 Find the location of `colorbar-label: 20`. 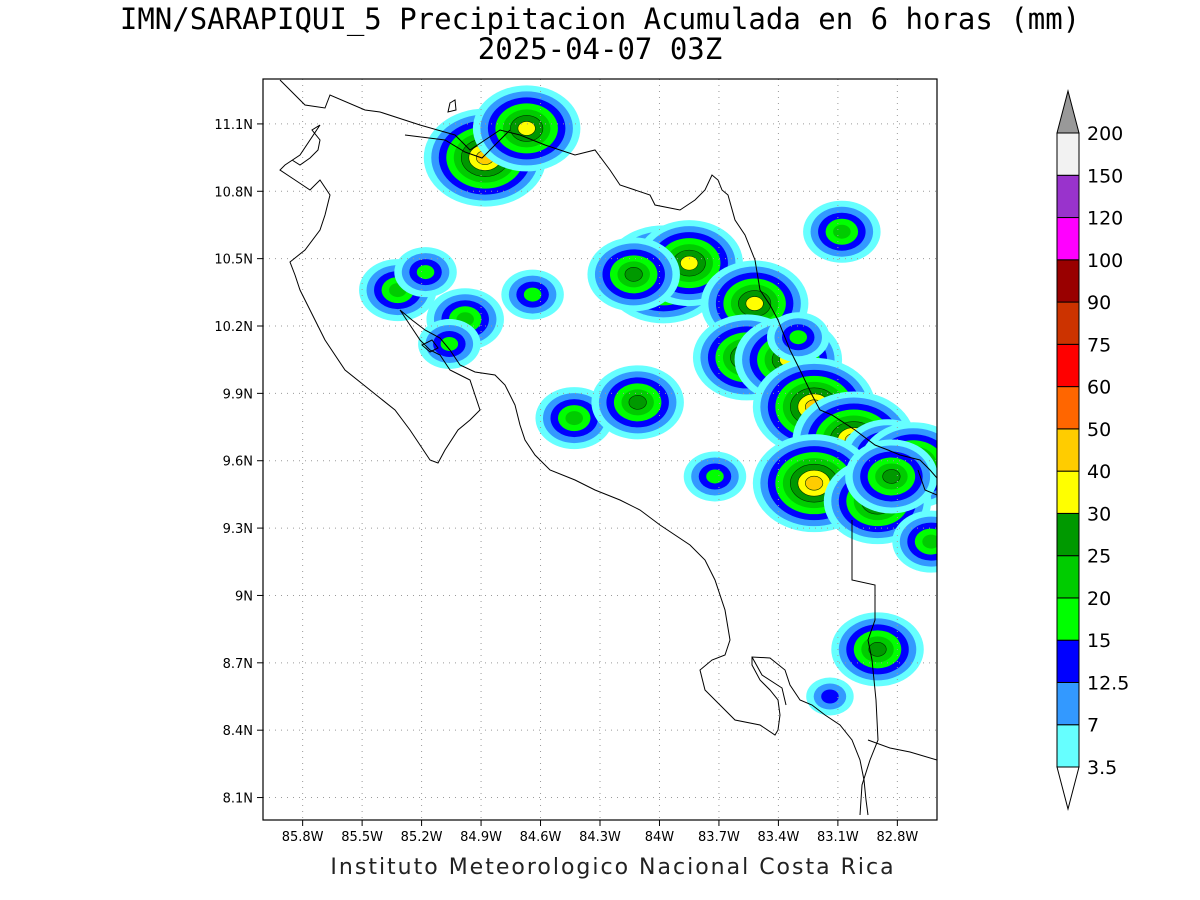

colorbar-label: 20 is located at coordinates (1099, 599).